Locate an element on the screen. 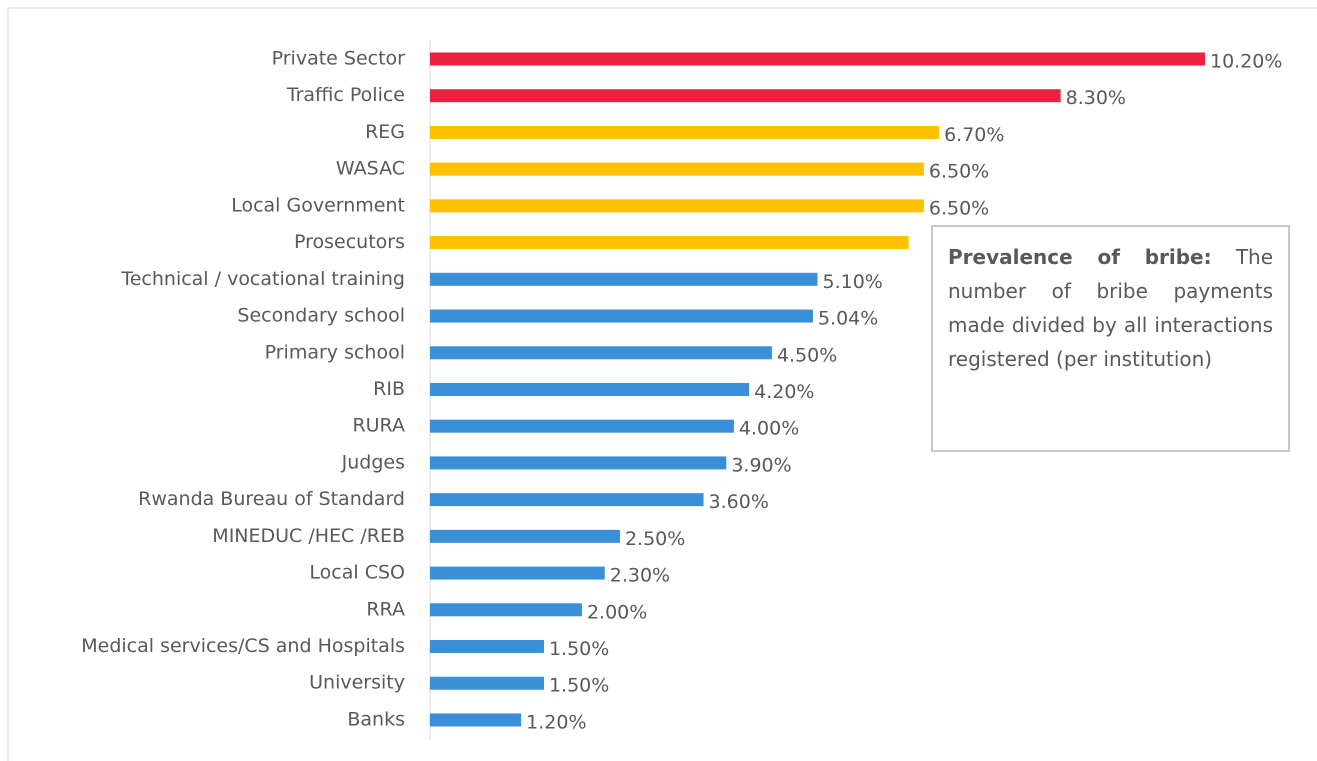  y-tick-label: Private Sector is located at coordinates (339, 59).